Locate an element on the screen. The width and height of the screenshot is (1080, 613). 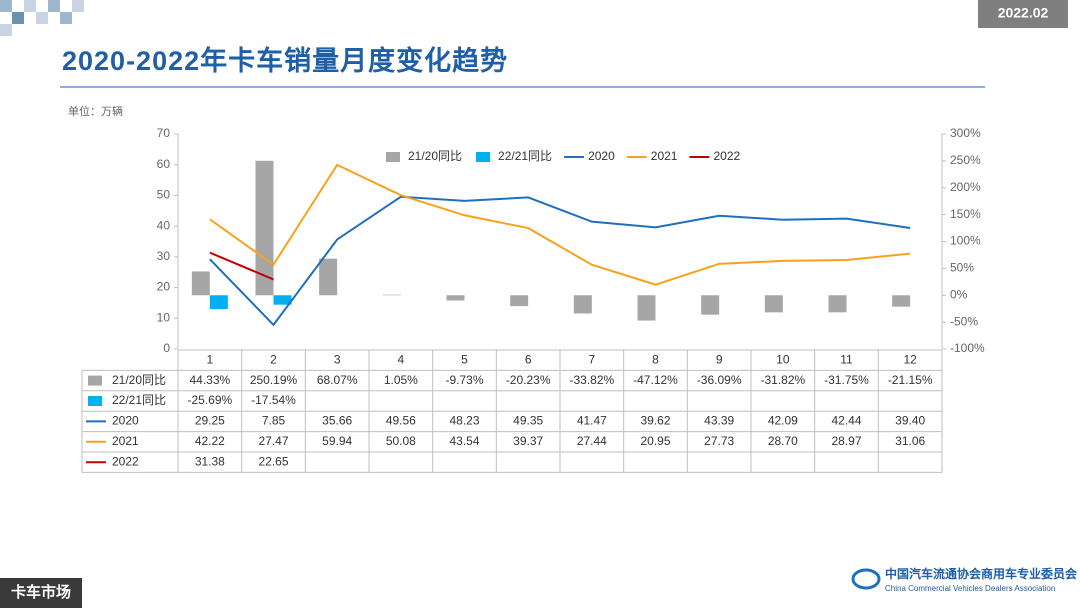
legend-label: 2022 is located at coordinates (726, 156).